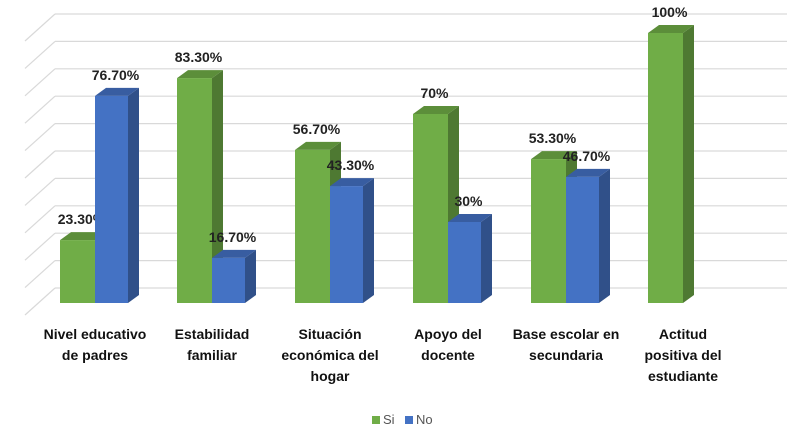 The width and height of the screenshot is (787, 438). Describe the element at coordinates (566, 355) in the screenshot. I see `category-label: secundaria` at that location.